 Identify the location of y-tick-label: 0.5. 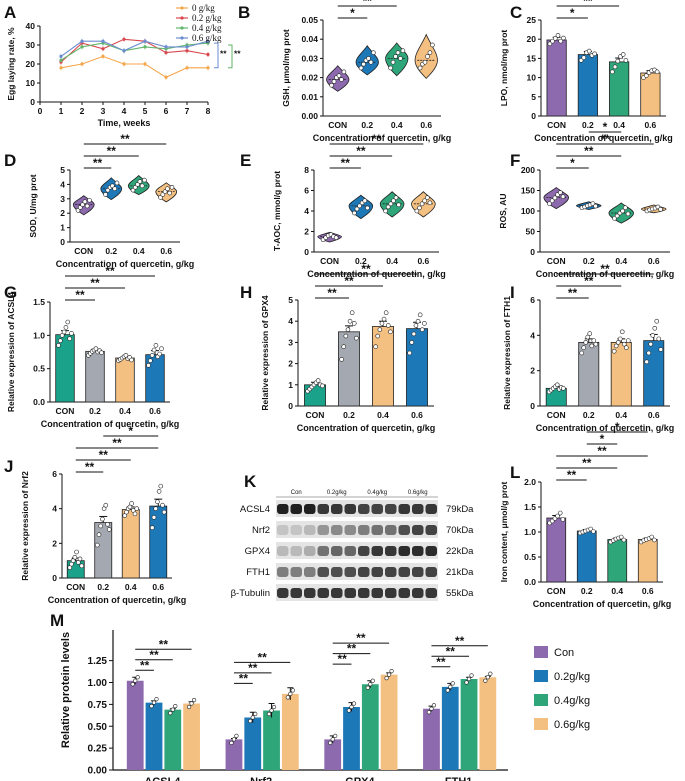
(530, 557).